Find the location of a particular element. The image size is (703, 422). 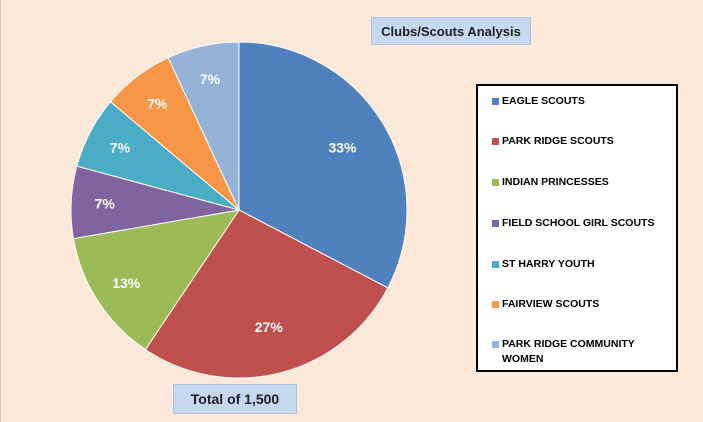

legend-label: FIELD SCHOOL GIRL SCOUTS is located at coordinates (578, 223).